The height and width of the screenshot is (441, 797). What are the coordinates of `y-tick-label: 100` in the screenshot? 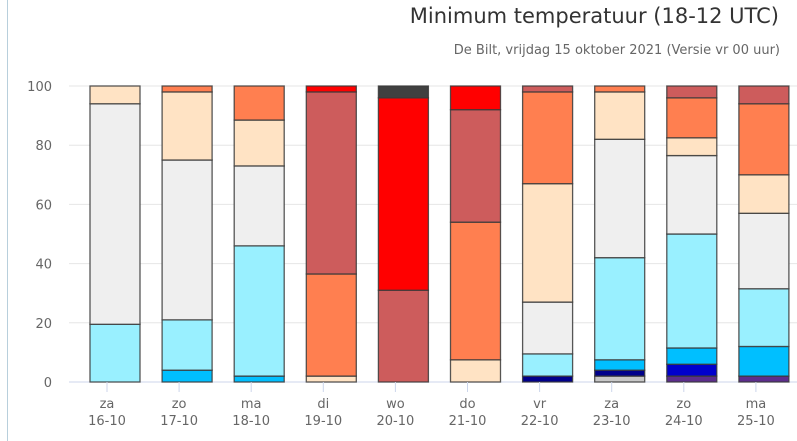 It's located at (39, 87).